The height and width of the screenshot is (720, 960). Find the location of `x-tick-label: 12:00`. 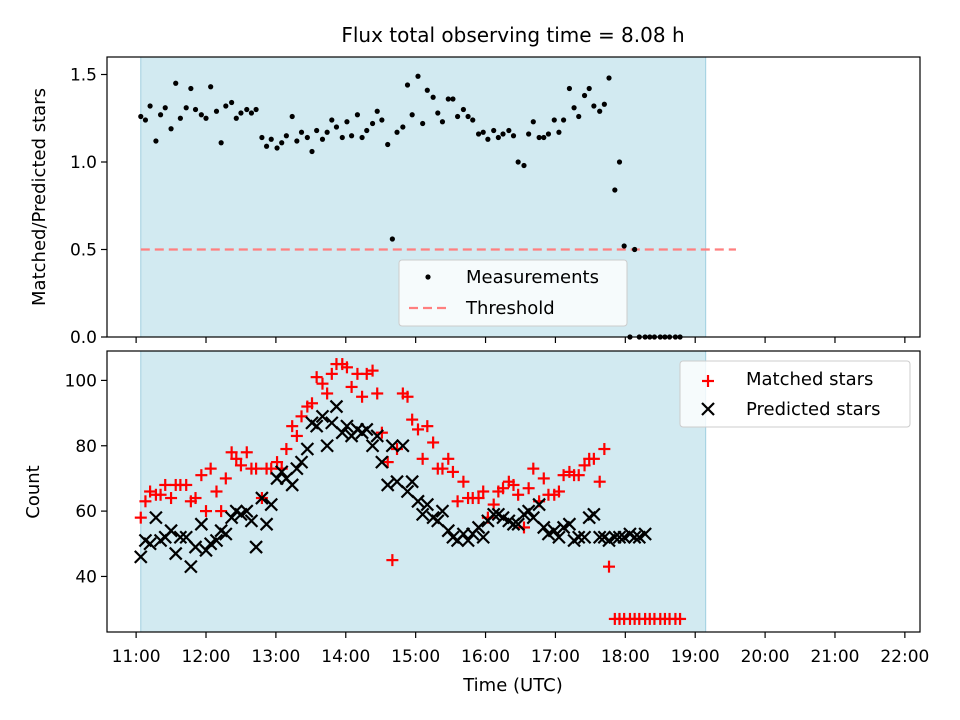

x-tick-label: 12:00 is located at coordinates (206, 657).